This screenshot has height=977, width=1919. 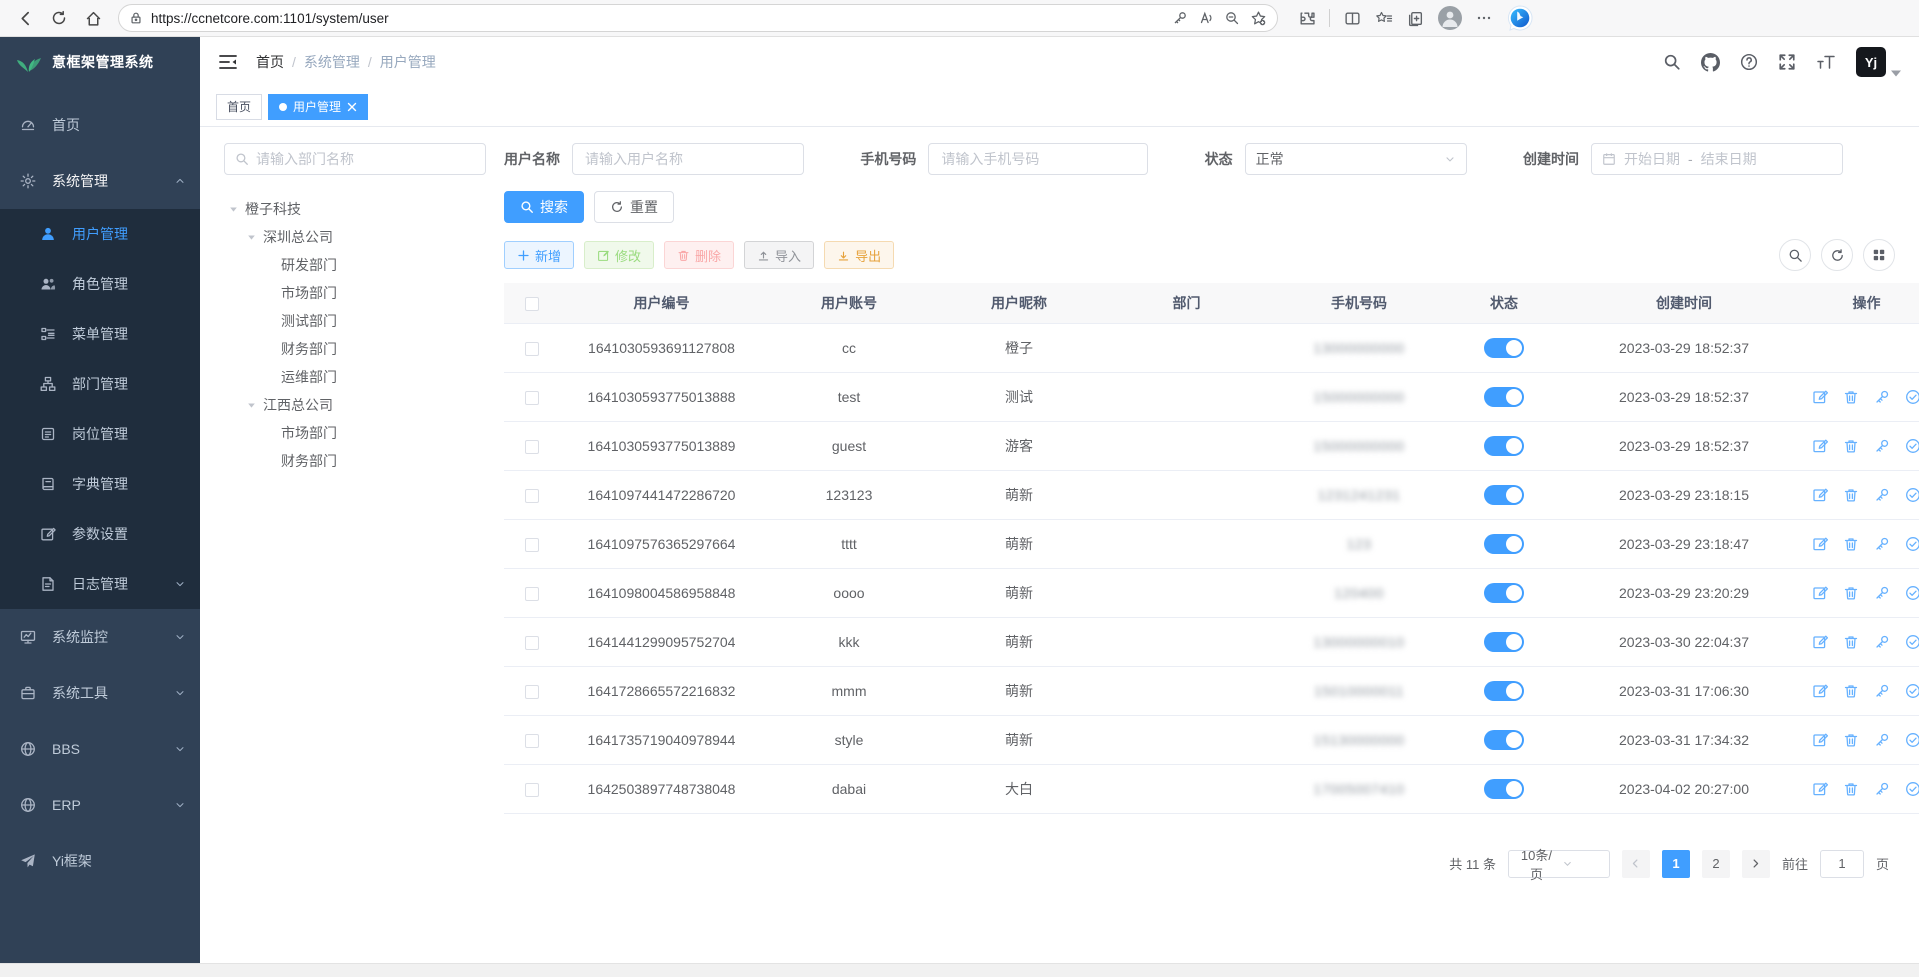 I want to click on tree-node: 市场部门, so click(x=309, y=293).